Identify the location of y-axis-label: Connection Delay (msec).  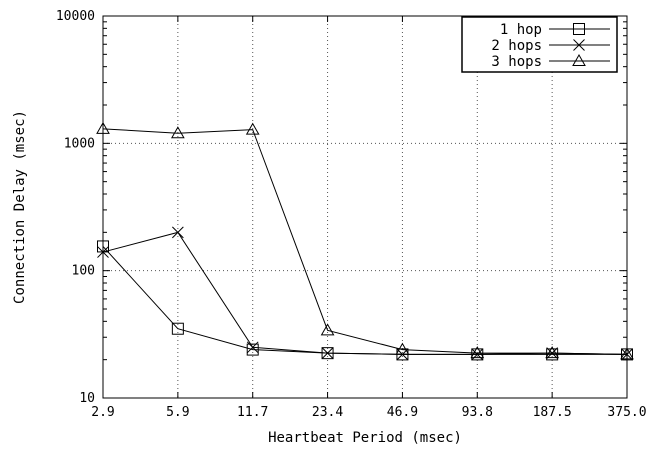
(20, 207).